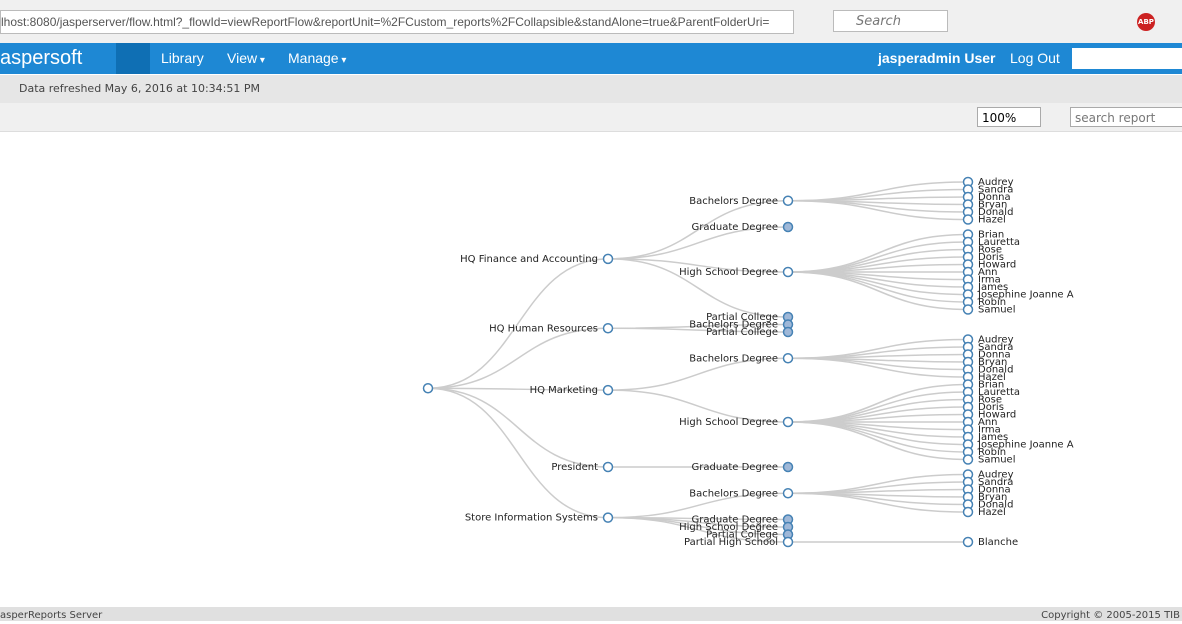  I want to click on home-button, so click(133, 58).